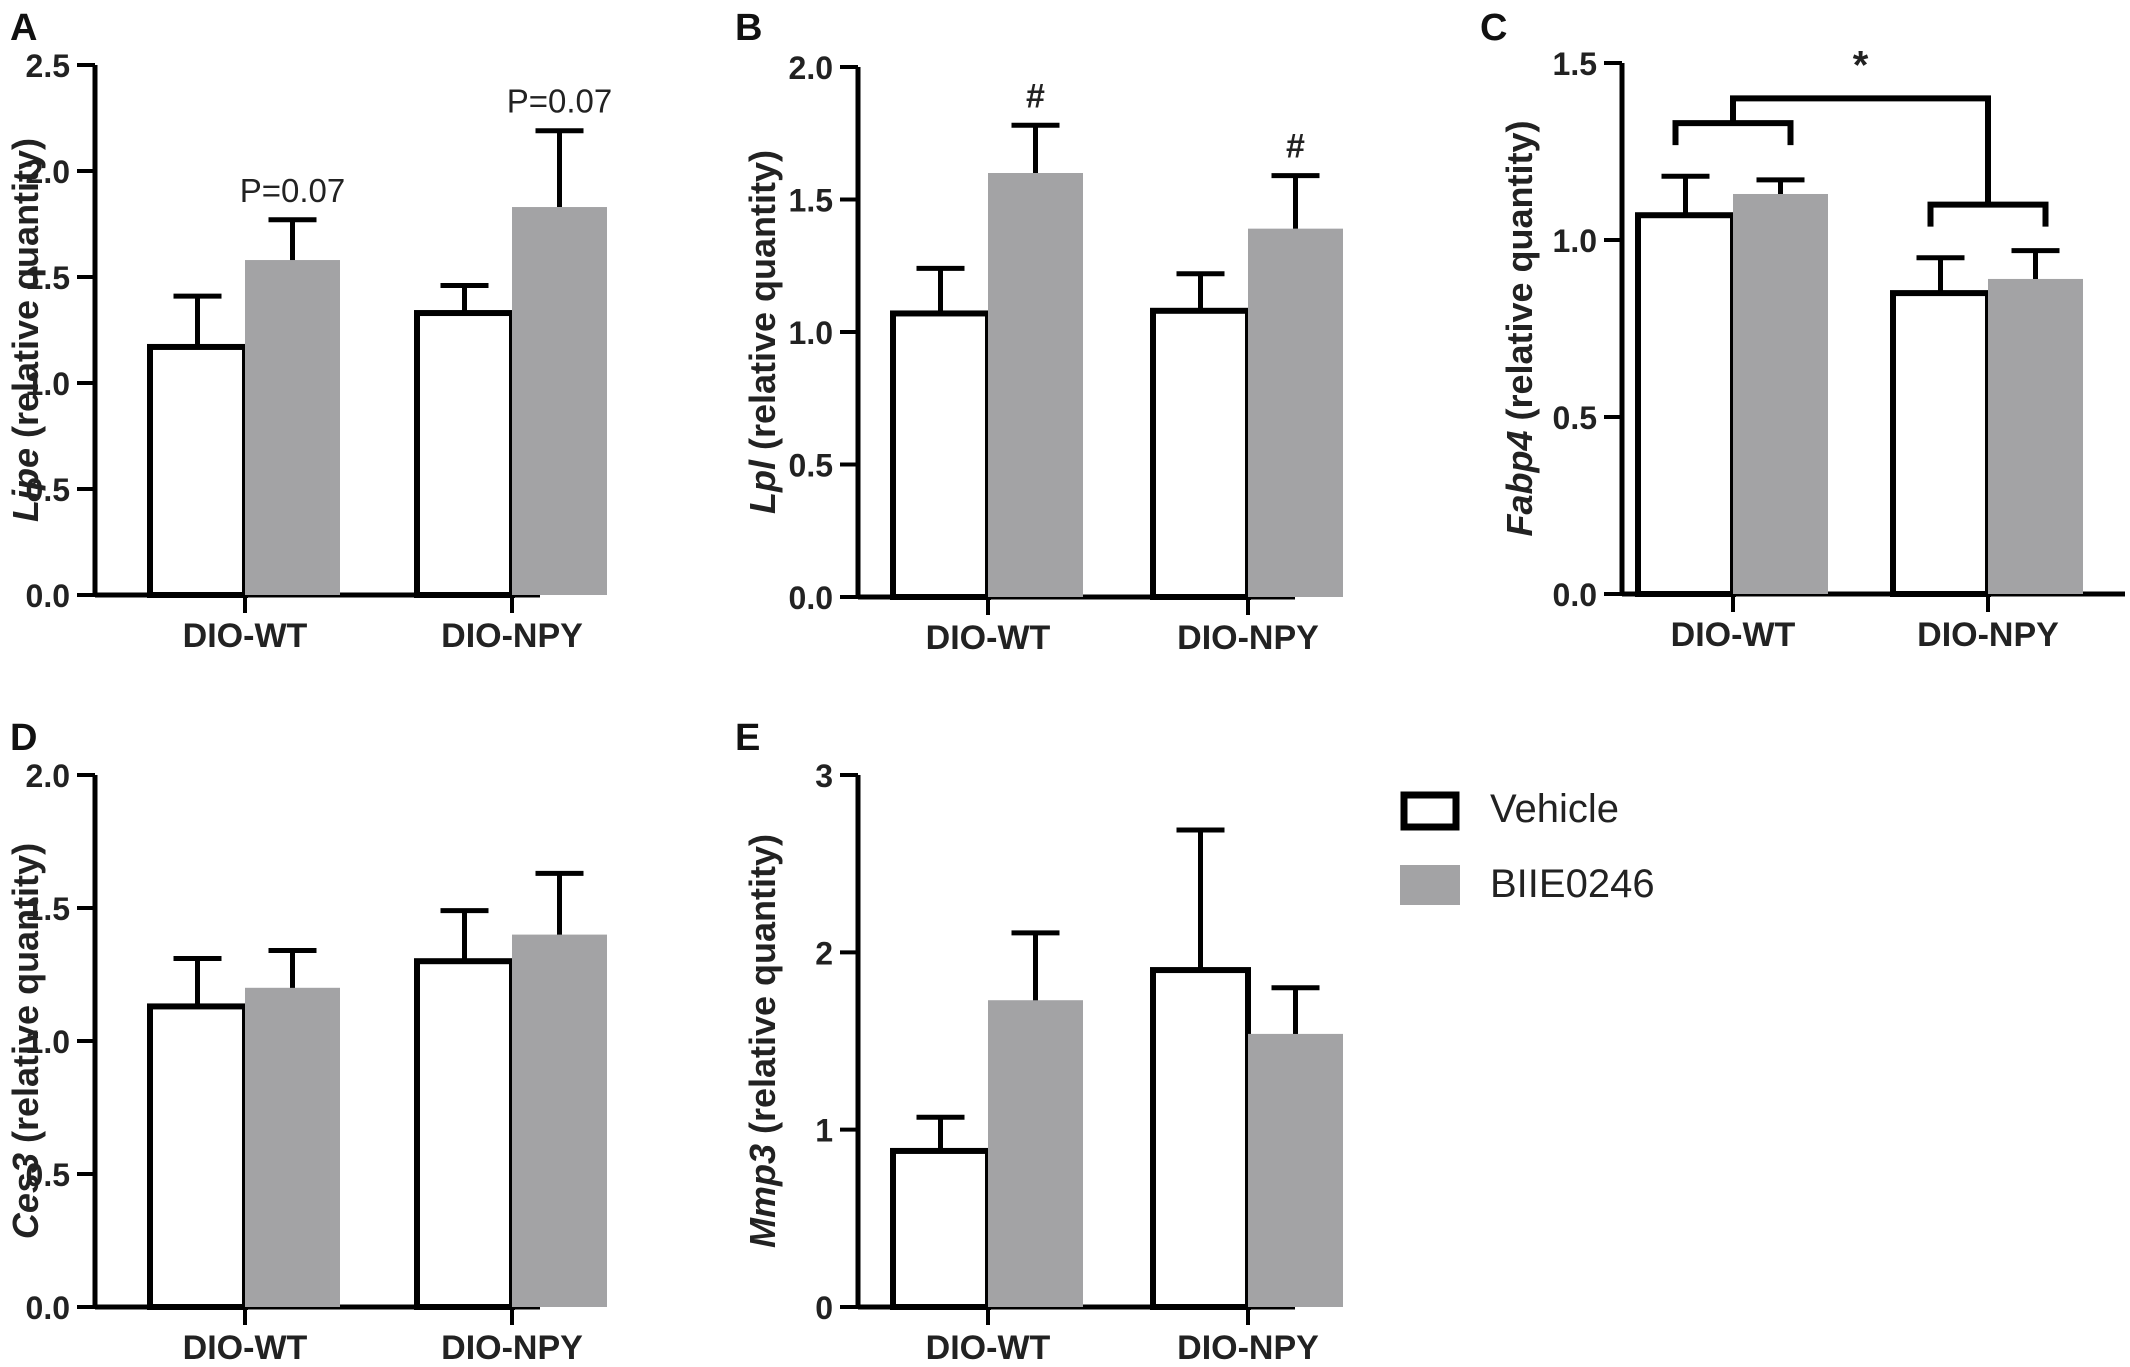 The height and width of the screenshot is (1367, 2130). Describe the element at coordinates (23, 28) in the screenshot. I see `panel-letter: A` at that location.